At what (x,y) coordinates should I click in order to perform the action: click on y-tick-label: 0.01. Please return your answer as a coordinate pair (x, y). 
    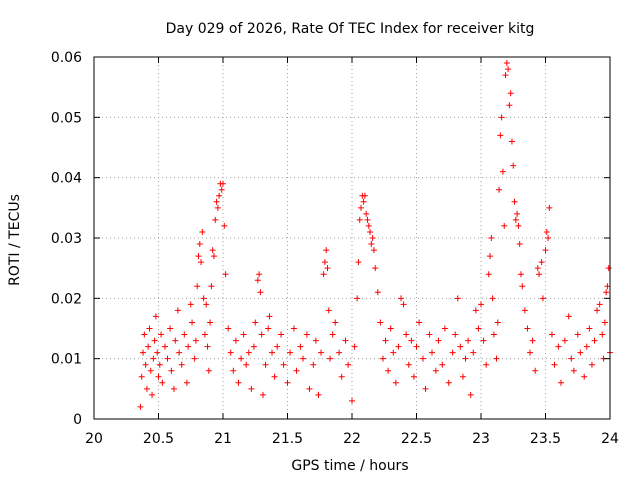
    Looking at the image, I should click on (66, 360).